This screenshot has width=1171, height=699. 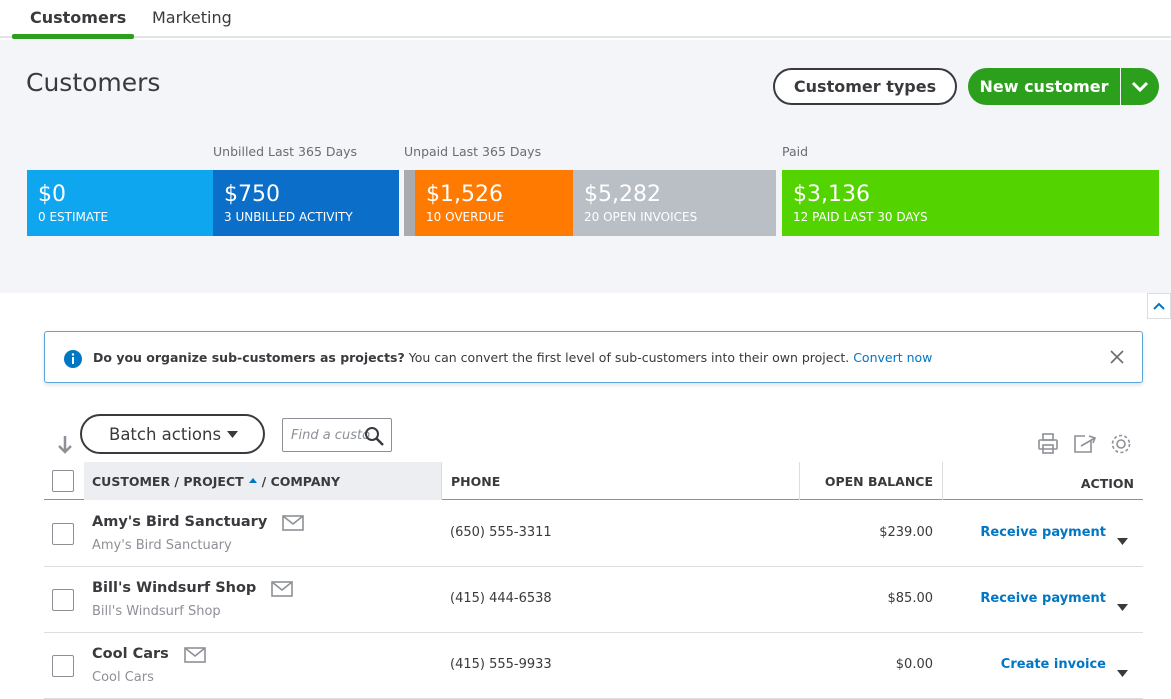 I want to click on tile-strip, so click(x=409, y=203).